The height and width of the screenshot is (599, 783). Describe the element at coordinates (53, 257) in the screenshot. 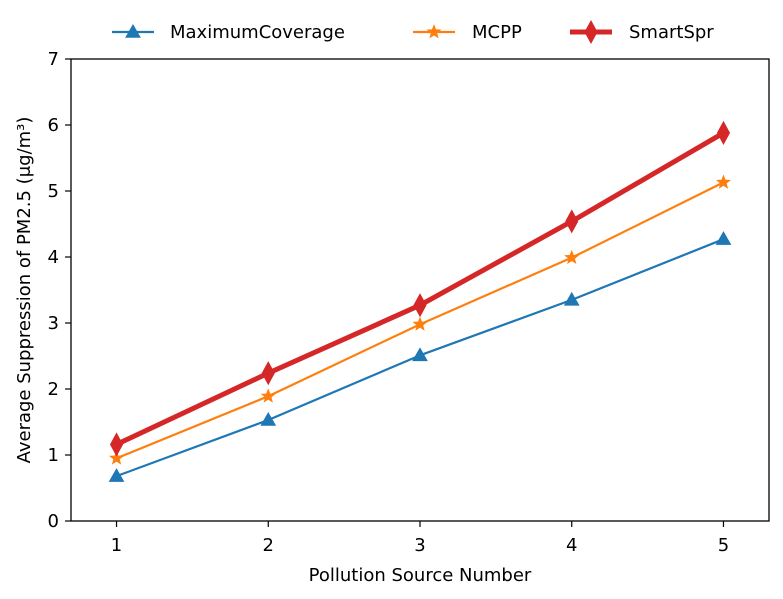

I see `y-tick-label: 4` at that location.